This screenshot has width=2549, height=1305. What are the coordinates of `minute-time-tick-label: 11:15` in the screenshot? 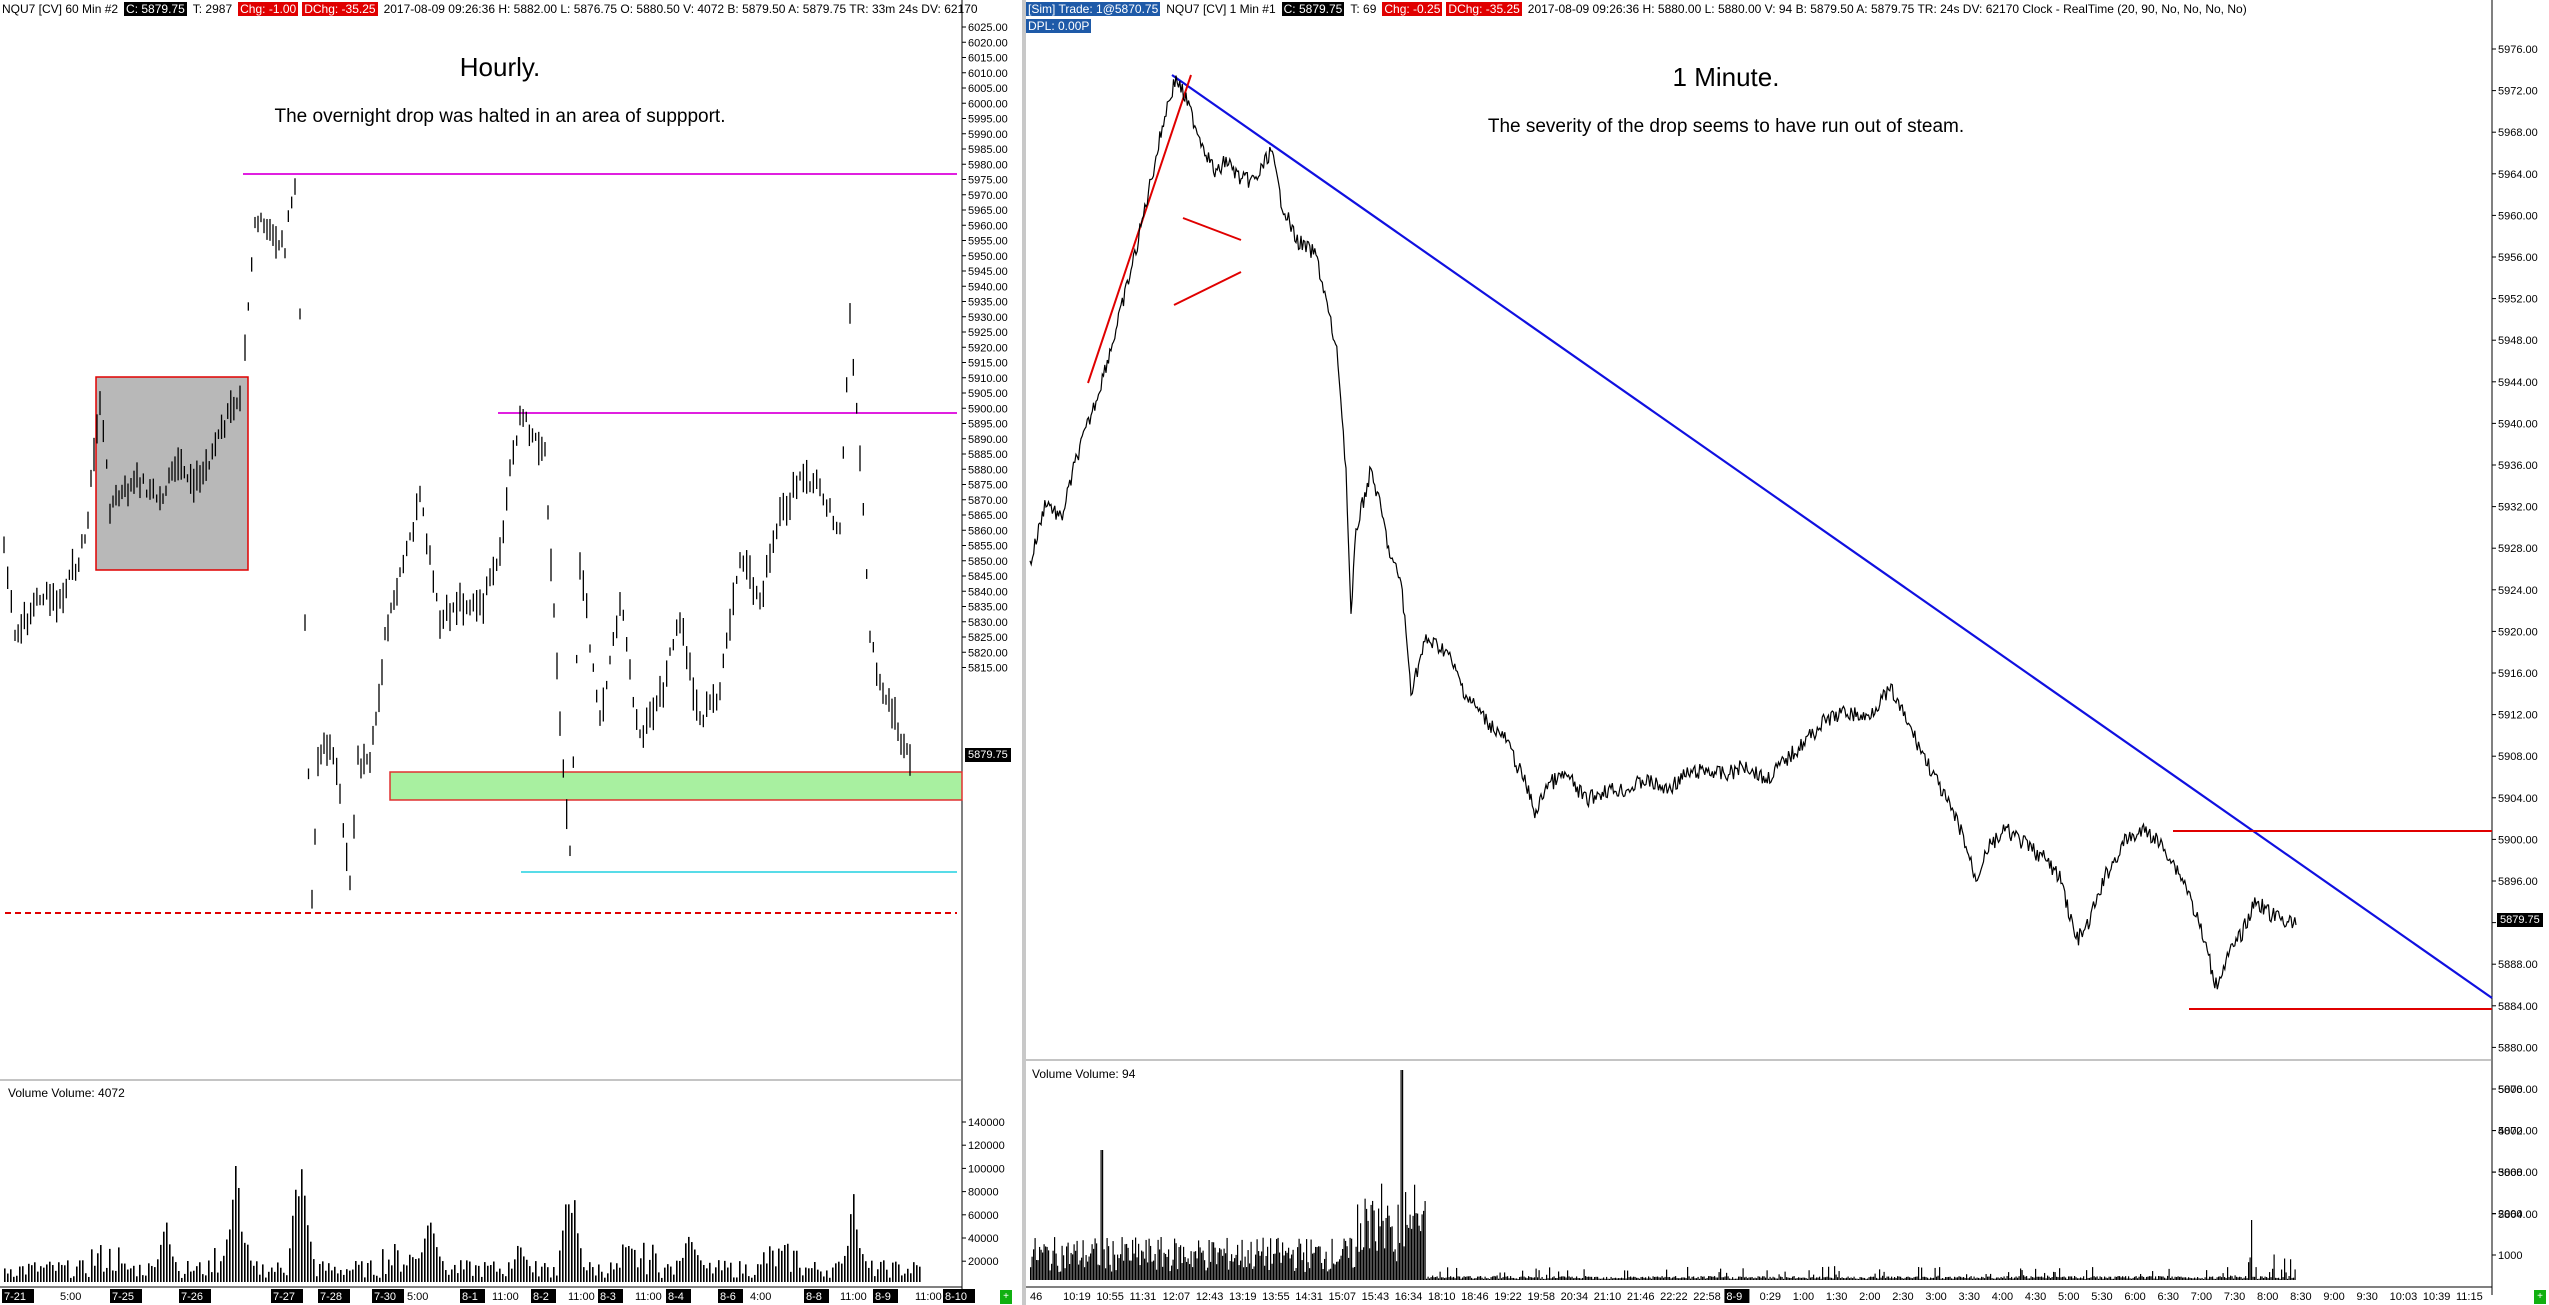 It's located at (2469, 1297).